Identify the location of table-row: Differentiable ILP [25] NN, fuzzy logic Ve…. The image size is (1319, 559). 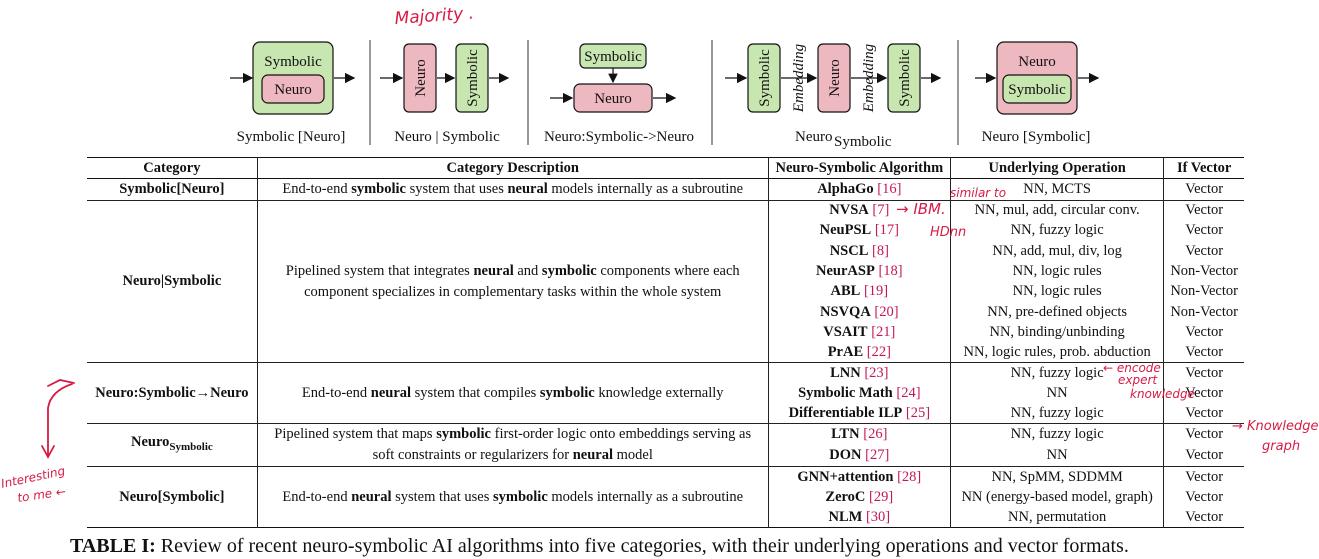
(665, 413).